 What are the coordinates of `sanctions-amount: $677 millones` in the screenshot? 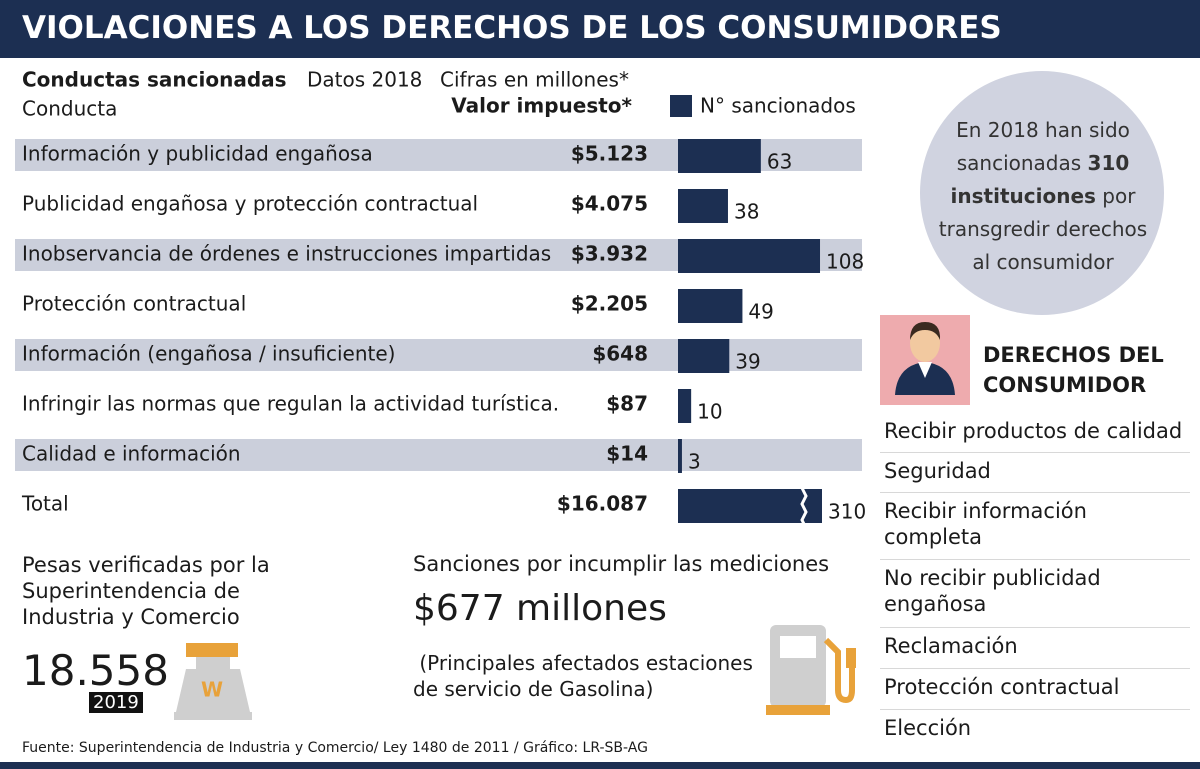 It's located at (540, 608).